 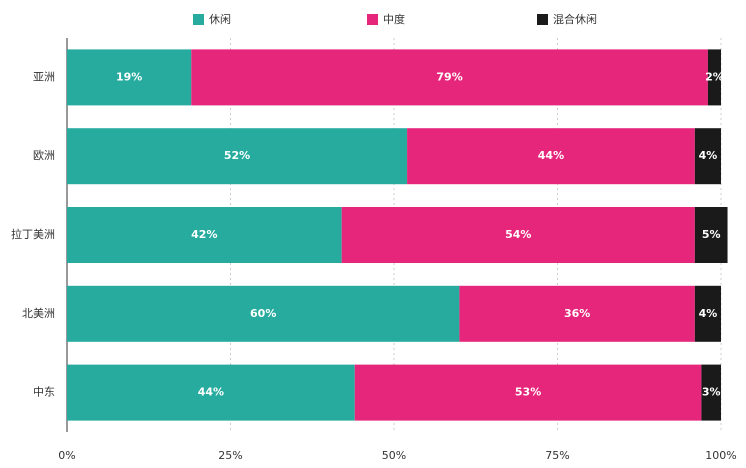 I want to click on value-label: 2%, so click(x=714, y=76).